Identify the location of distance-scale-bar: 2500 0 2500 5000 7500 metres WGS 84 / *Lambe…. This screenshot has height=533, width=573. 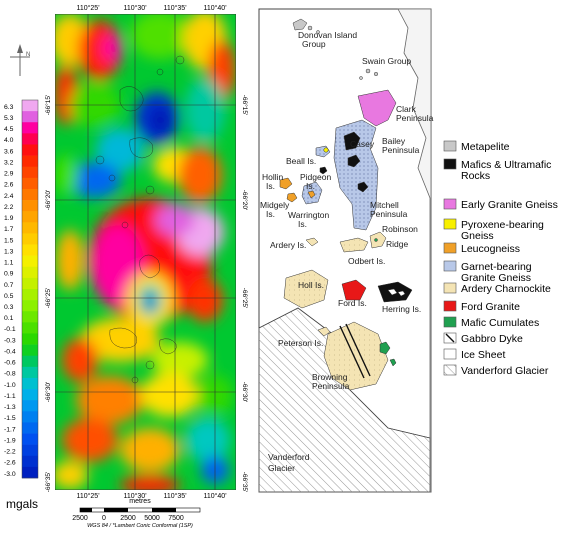
(136, 513).